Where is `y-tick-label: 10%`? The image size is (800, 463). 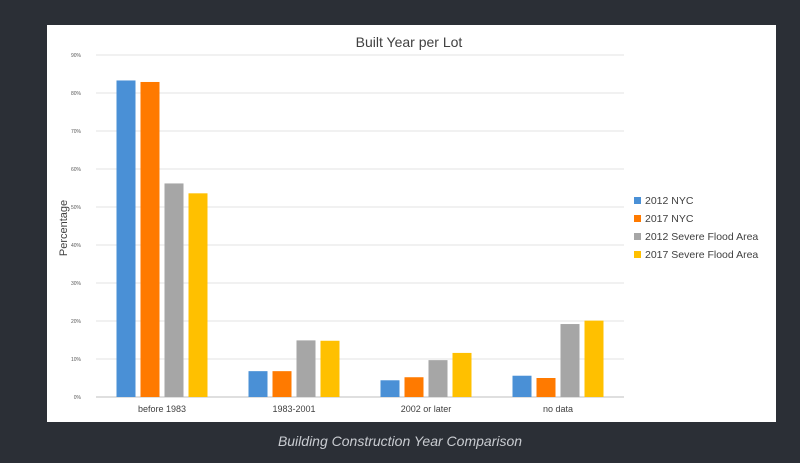
y-tick-label: 10% is located at coordinates (76, 360).